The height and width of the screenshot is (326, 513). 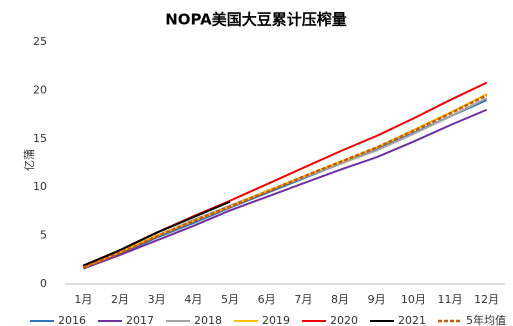 What do you see at coordinates (486, 299) in the screenshot?
I see `x-tick-label: 12月` at bounding box center [486, 299].